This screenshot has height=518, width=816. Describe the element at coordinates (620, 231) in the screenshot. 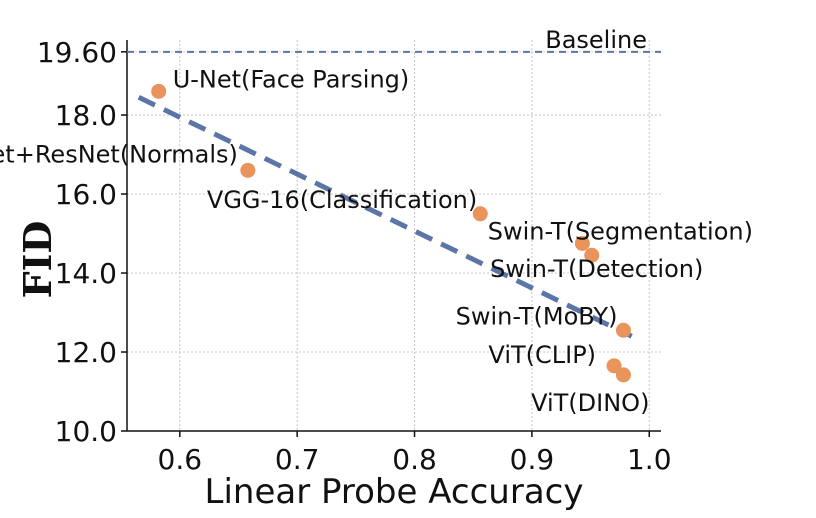

I see `data-point-label: Swin-T(Segmentation)` at that location.